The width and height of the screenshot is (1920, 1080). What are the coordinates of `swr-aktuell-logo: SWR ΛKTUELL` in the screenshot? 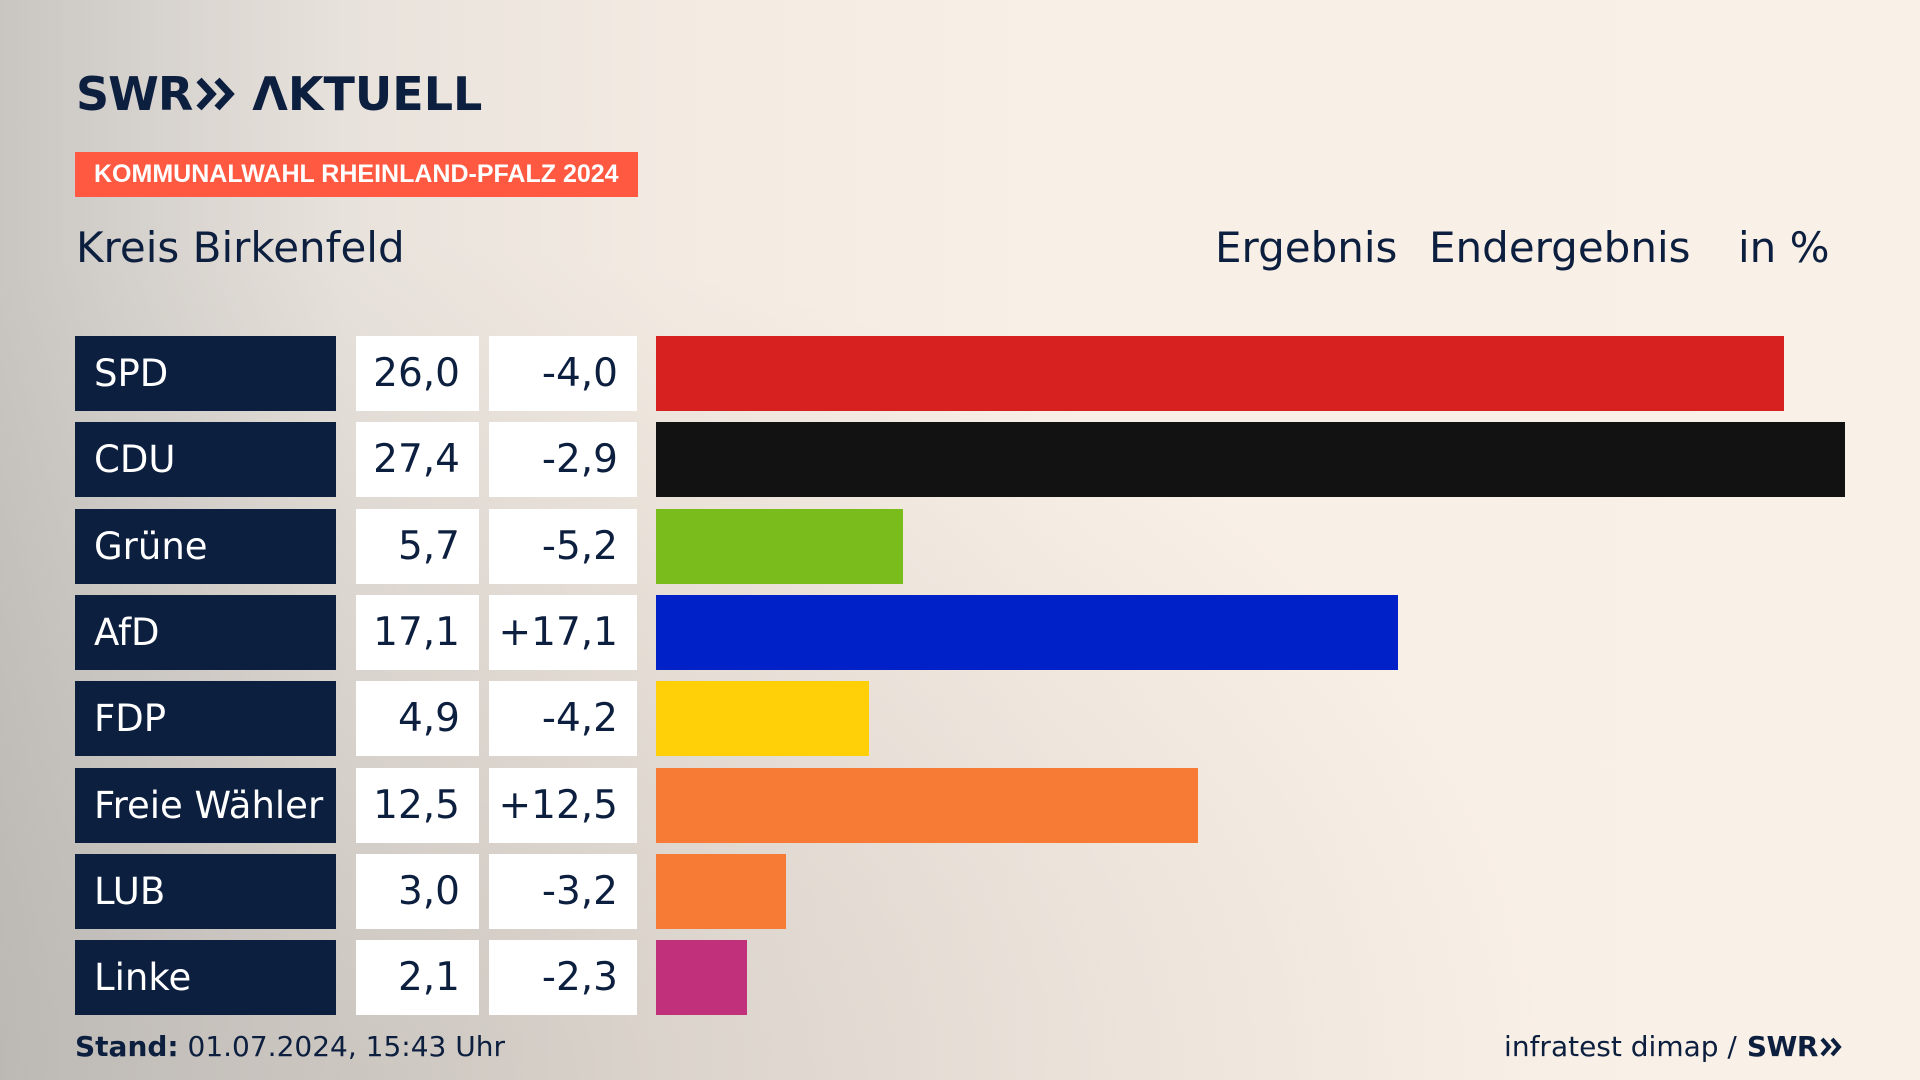 It's located at (279, 94).